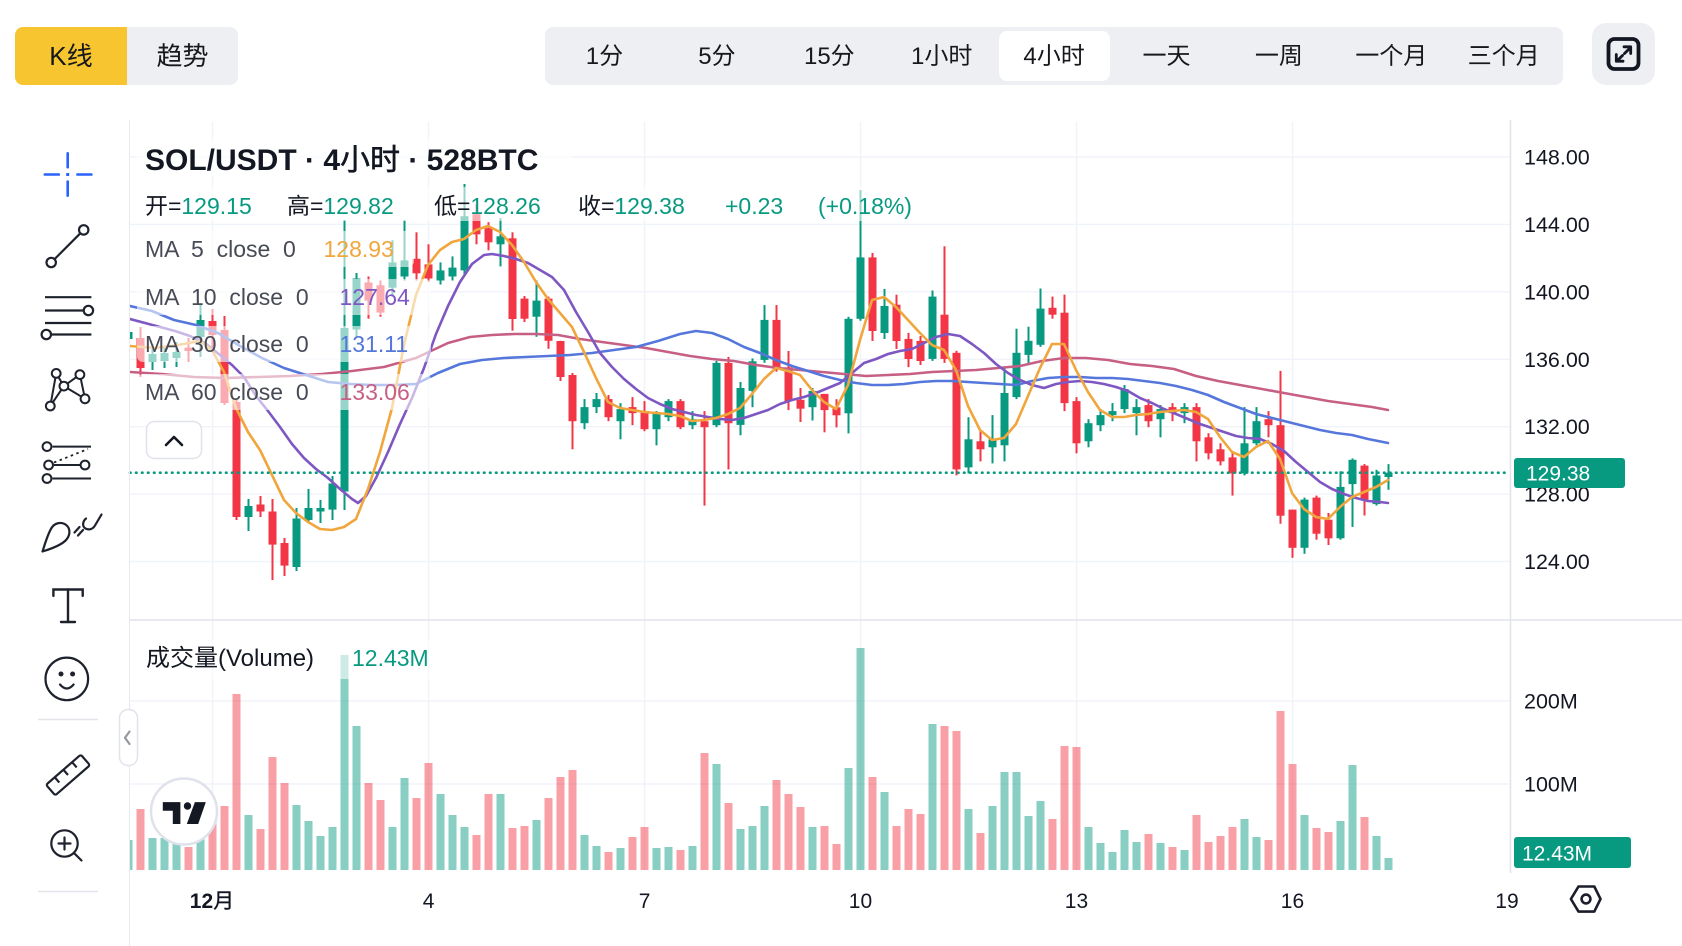  What do you see at coordinates (860, 901) in the screenshot?
I see `svg-text: 10` at bounding box center [860, 901].